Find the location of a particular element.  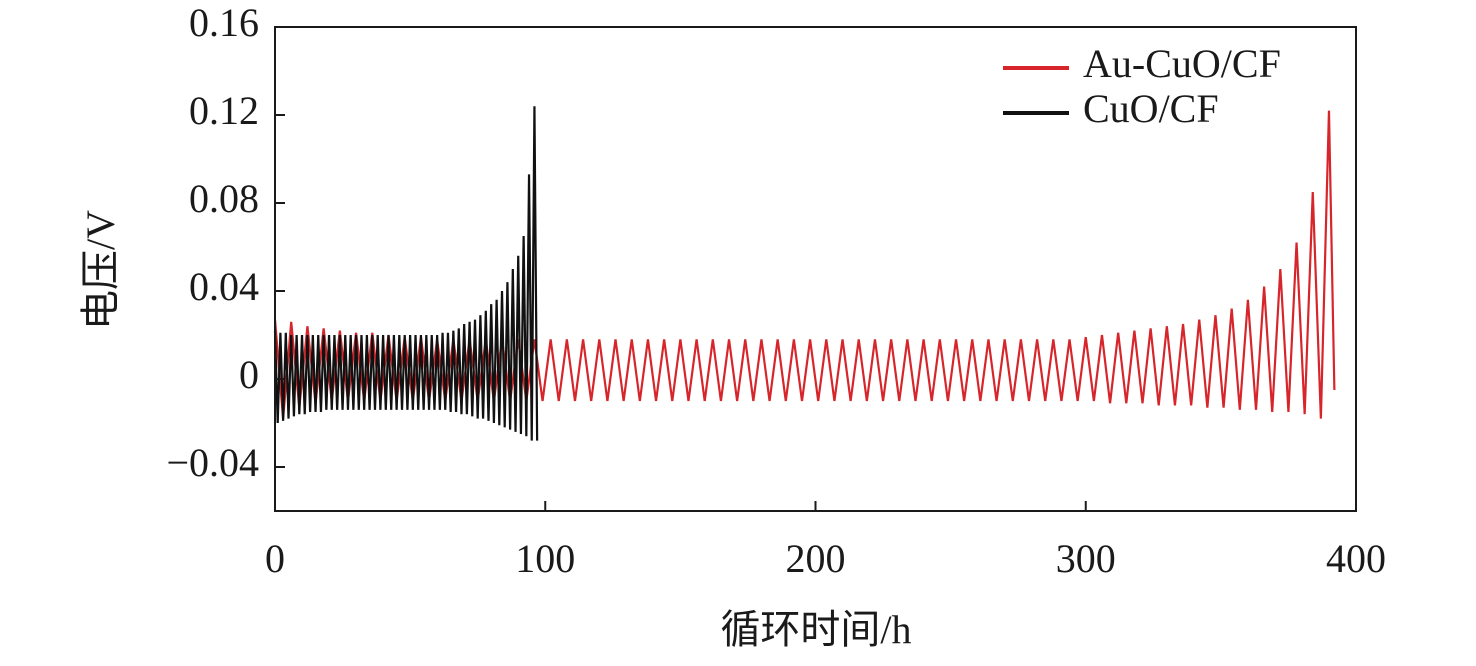

y-tick-label: 0.12 is located at coordinates (224, 110).